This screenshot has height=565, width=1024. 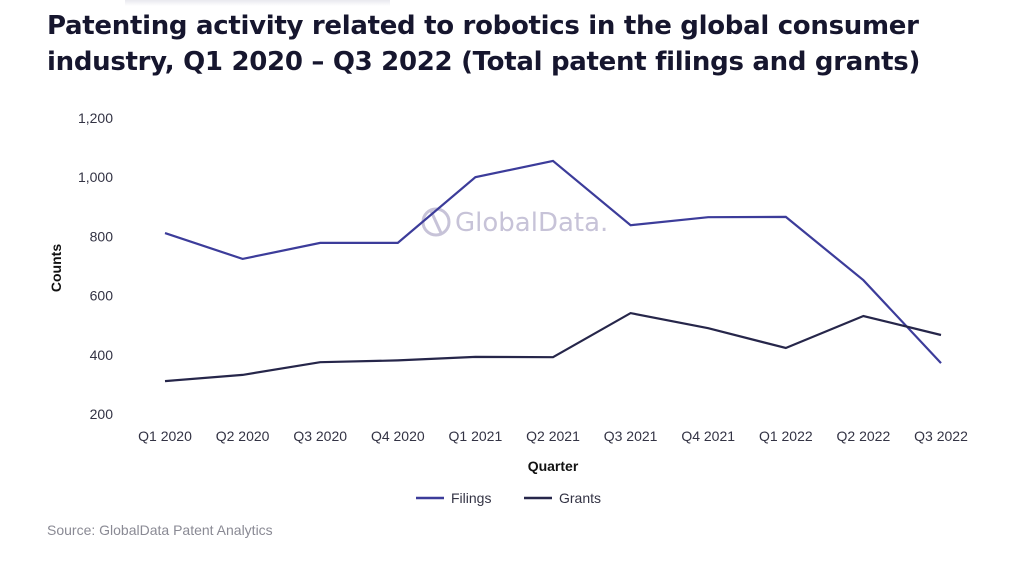 I want to click on legend-item-filings: Filings, so click(x=453, y=498).